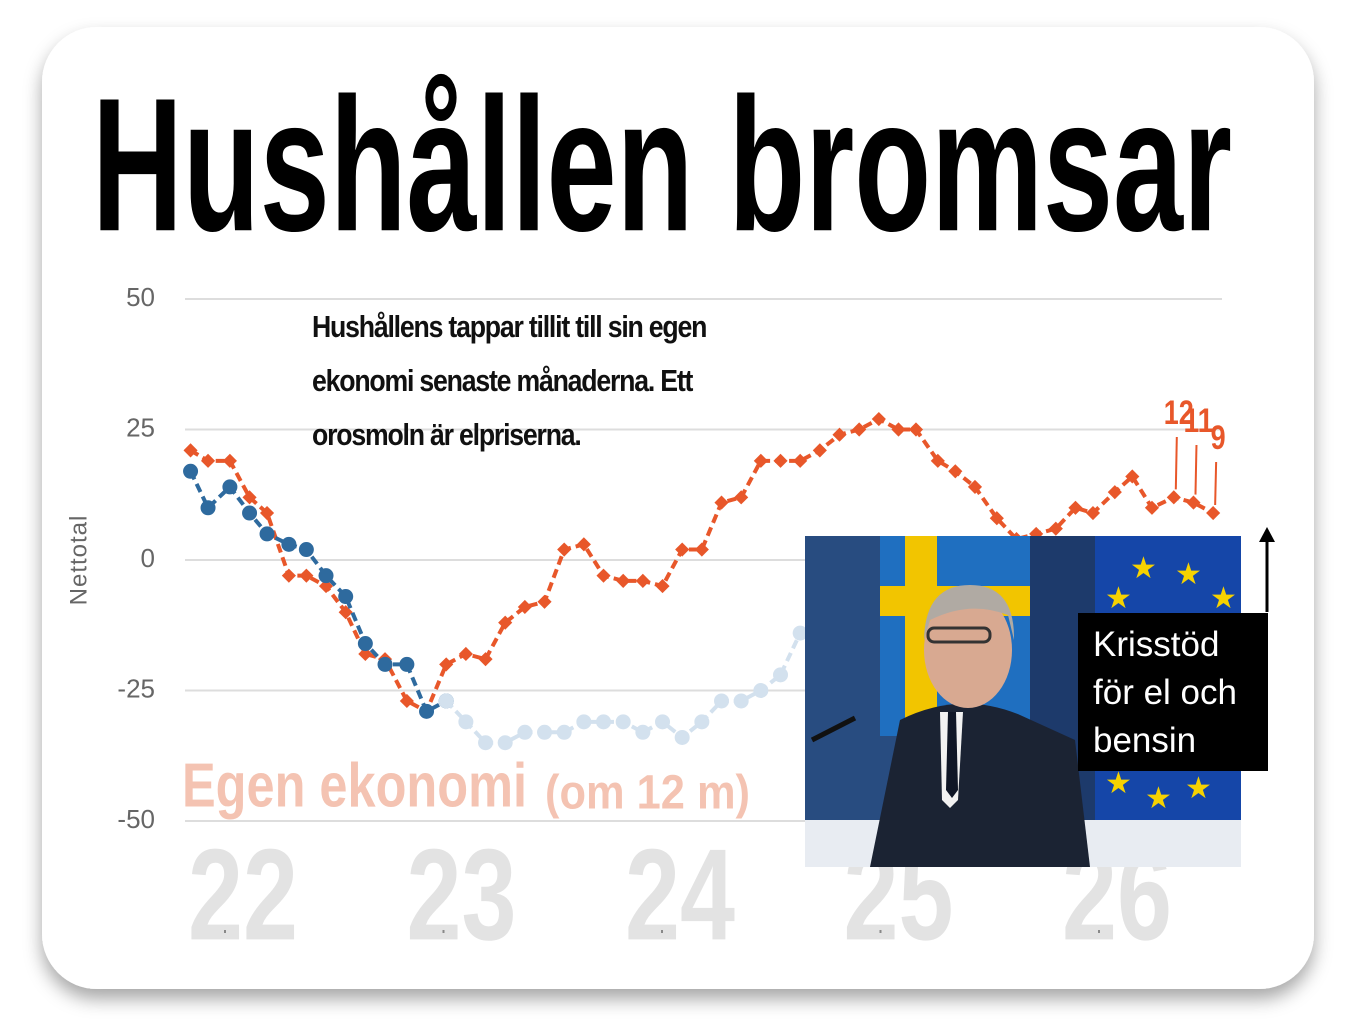 This screenshot has height=1030, width=1356. I want to click on callout: Krisstöd för el och bensin, so click(1173, 692).